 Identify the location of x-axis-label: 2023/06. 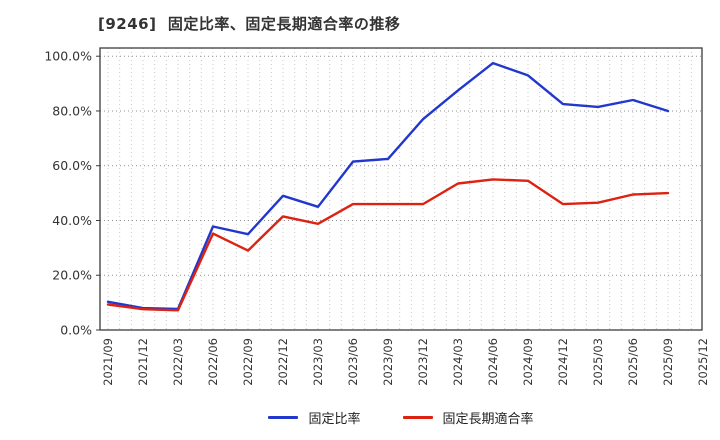
(353, 362).